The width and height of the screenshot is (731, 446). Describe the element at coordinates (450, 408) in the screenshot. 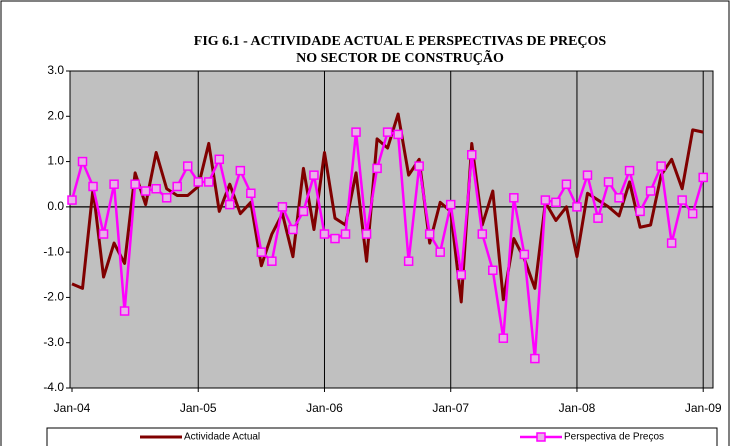

I see `x-tick-label: Jan-07` at that location.